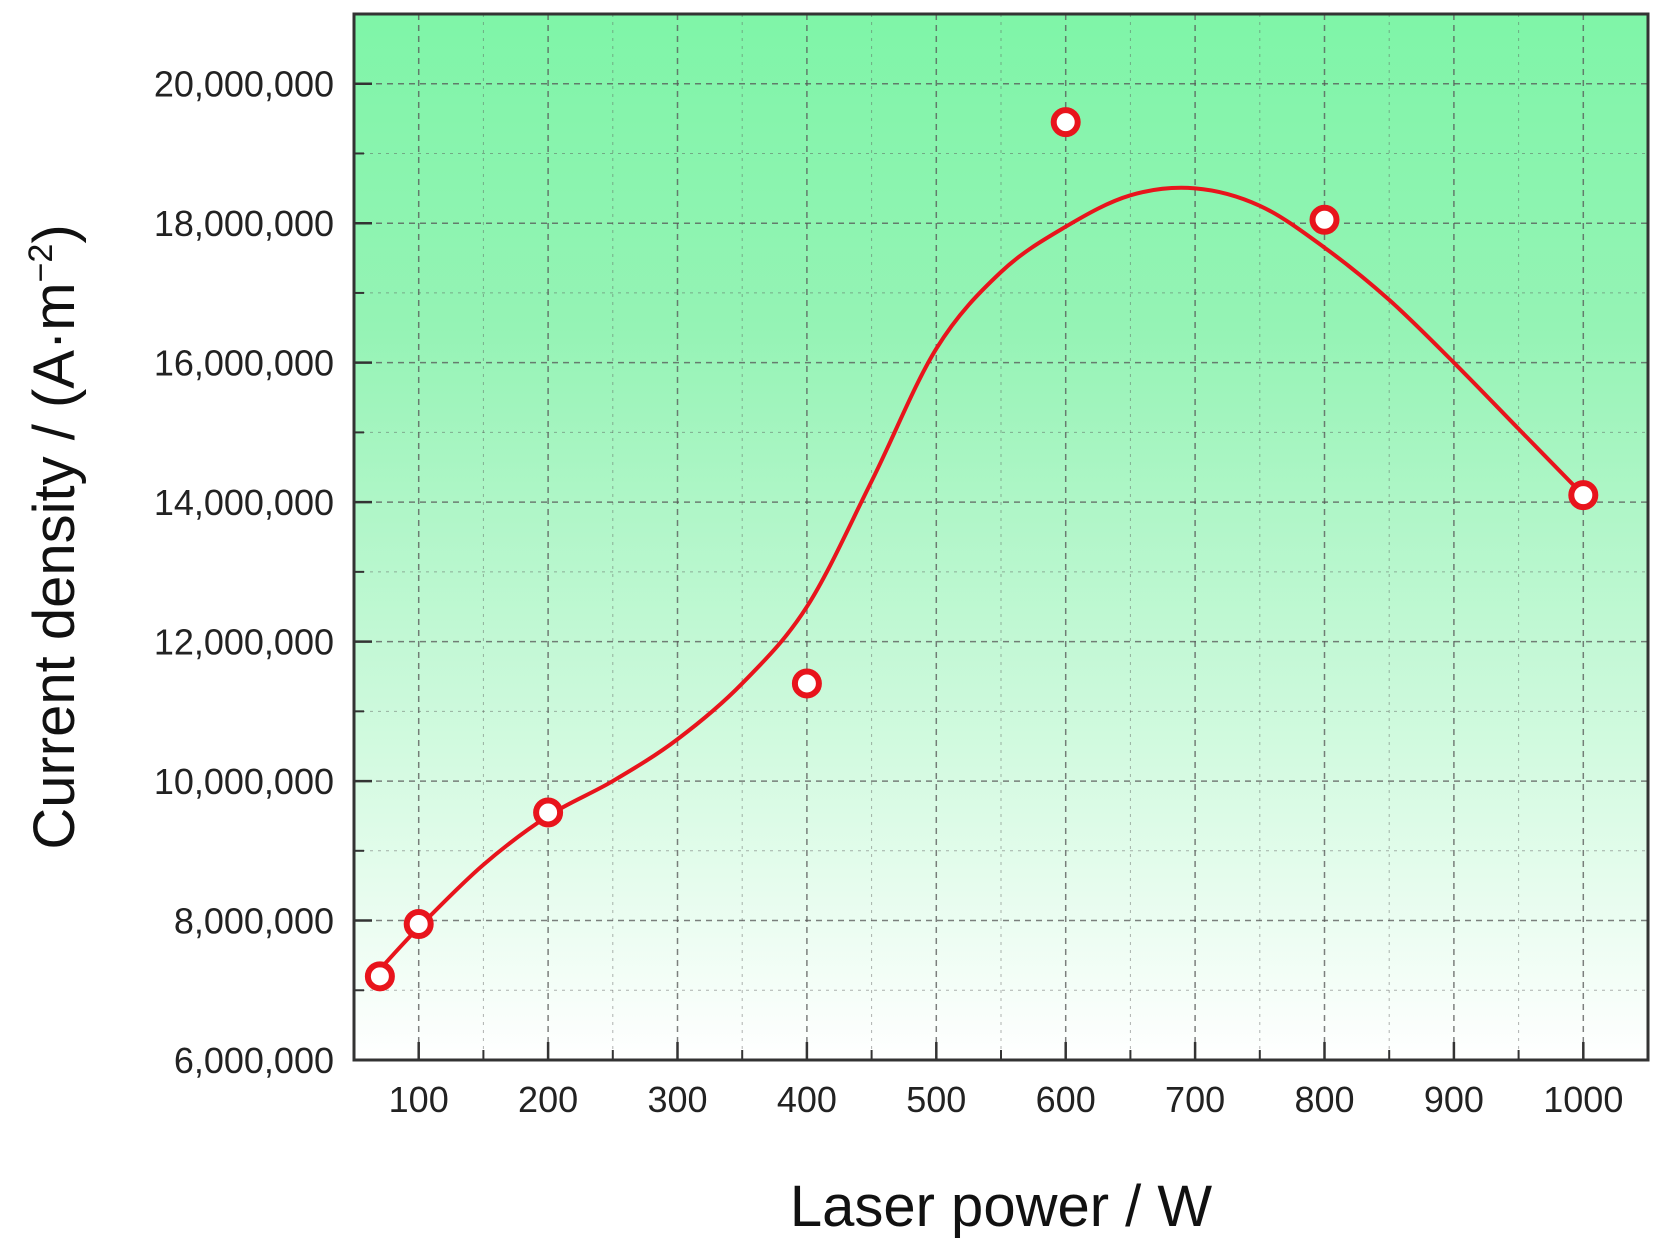 Image resolution: width=1664 pixels, height=1250 pixels. I want to click on x-tick-label: 600, so click(1066, 1099).